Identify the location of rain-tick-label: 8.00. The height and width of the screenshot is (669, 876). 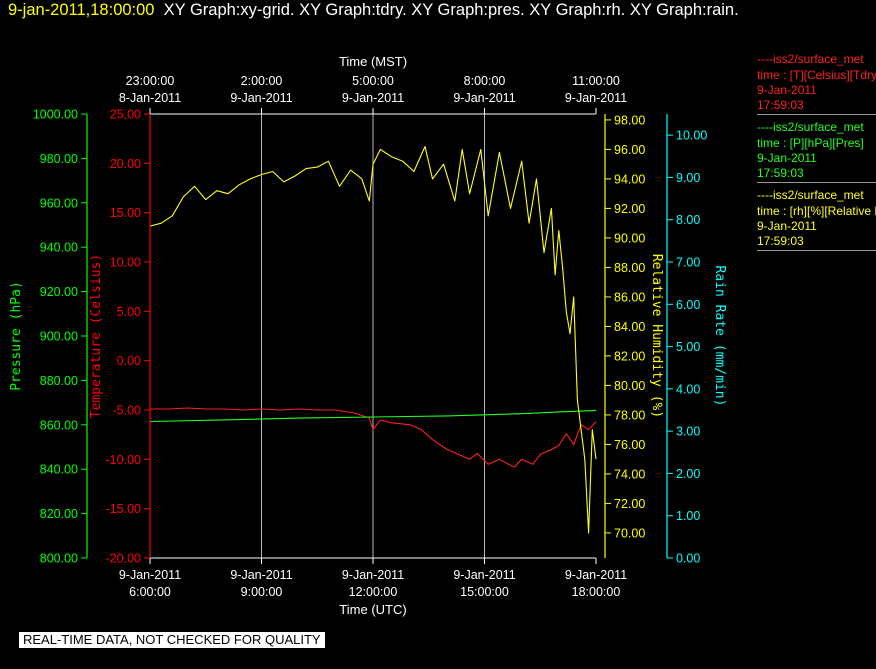
(688, 220).